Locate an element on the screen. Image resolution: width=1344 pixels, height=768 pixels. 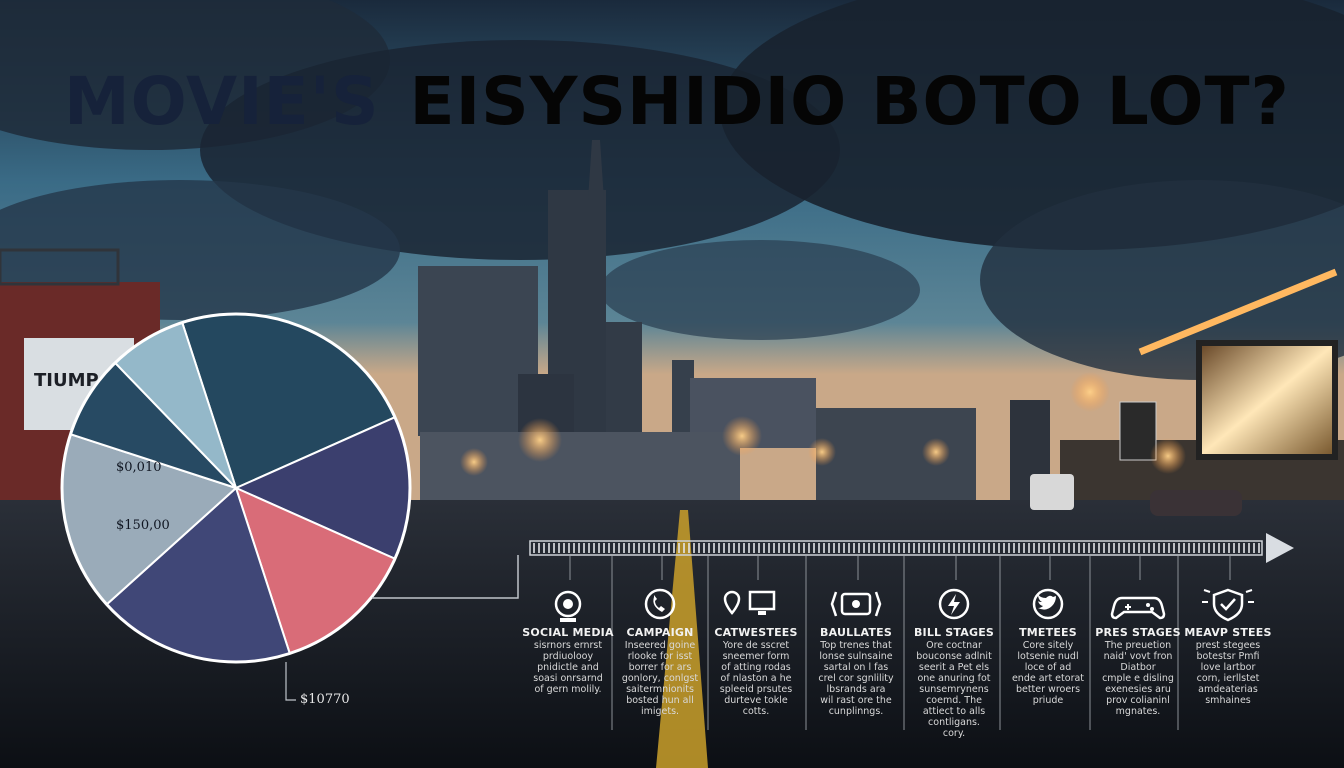
lightning-icon is located at coordinates (954, 604).